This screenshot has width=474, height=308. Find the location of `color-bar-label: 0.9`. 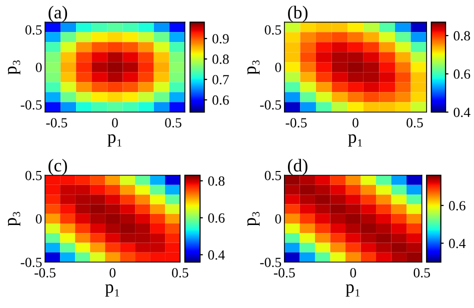

color-bar-label: 0.9 is located at coordinates (220, 39).